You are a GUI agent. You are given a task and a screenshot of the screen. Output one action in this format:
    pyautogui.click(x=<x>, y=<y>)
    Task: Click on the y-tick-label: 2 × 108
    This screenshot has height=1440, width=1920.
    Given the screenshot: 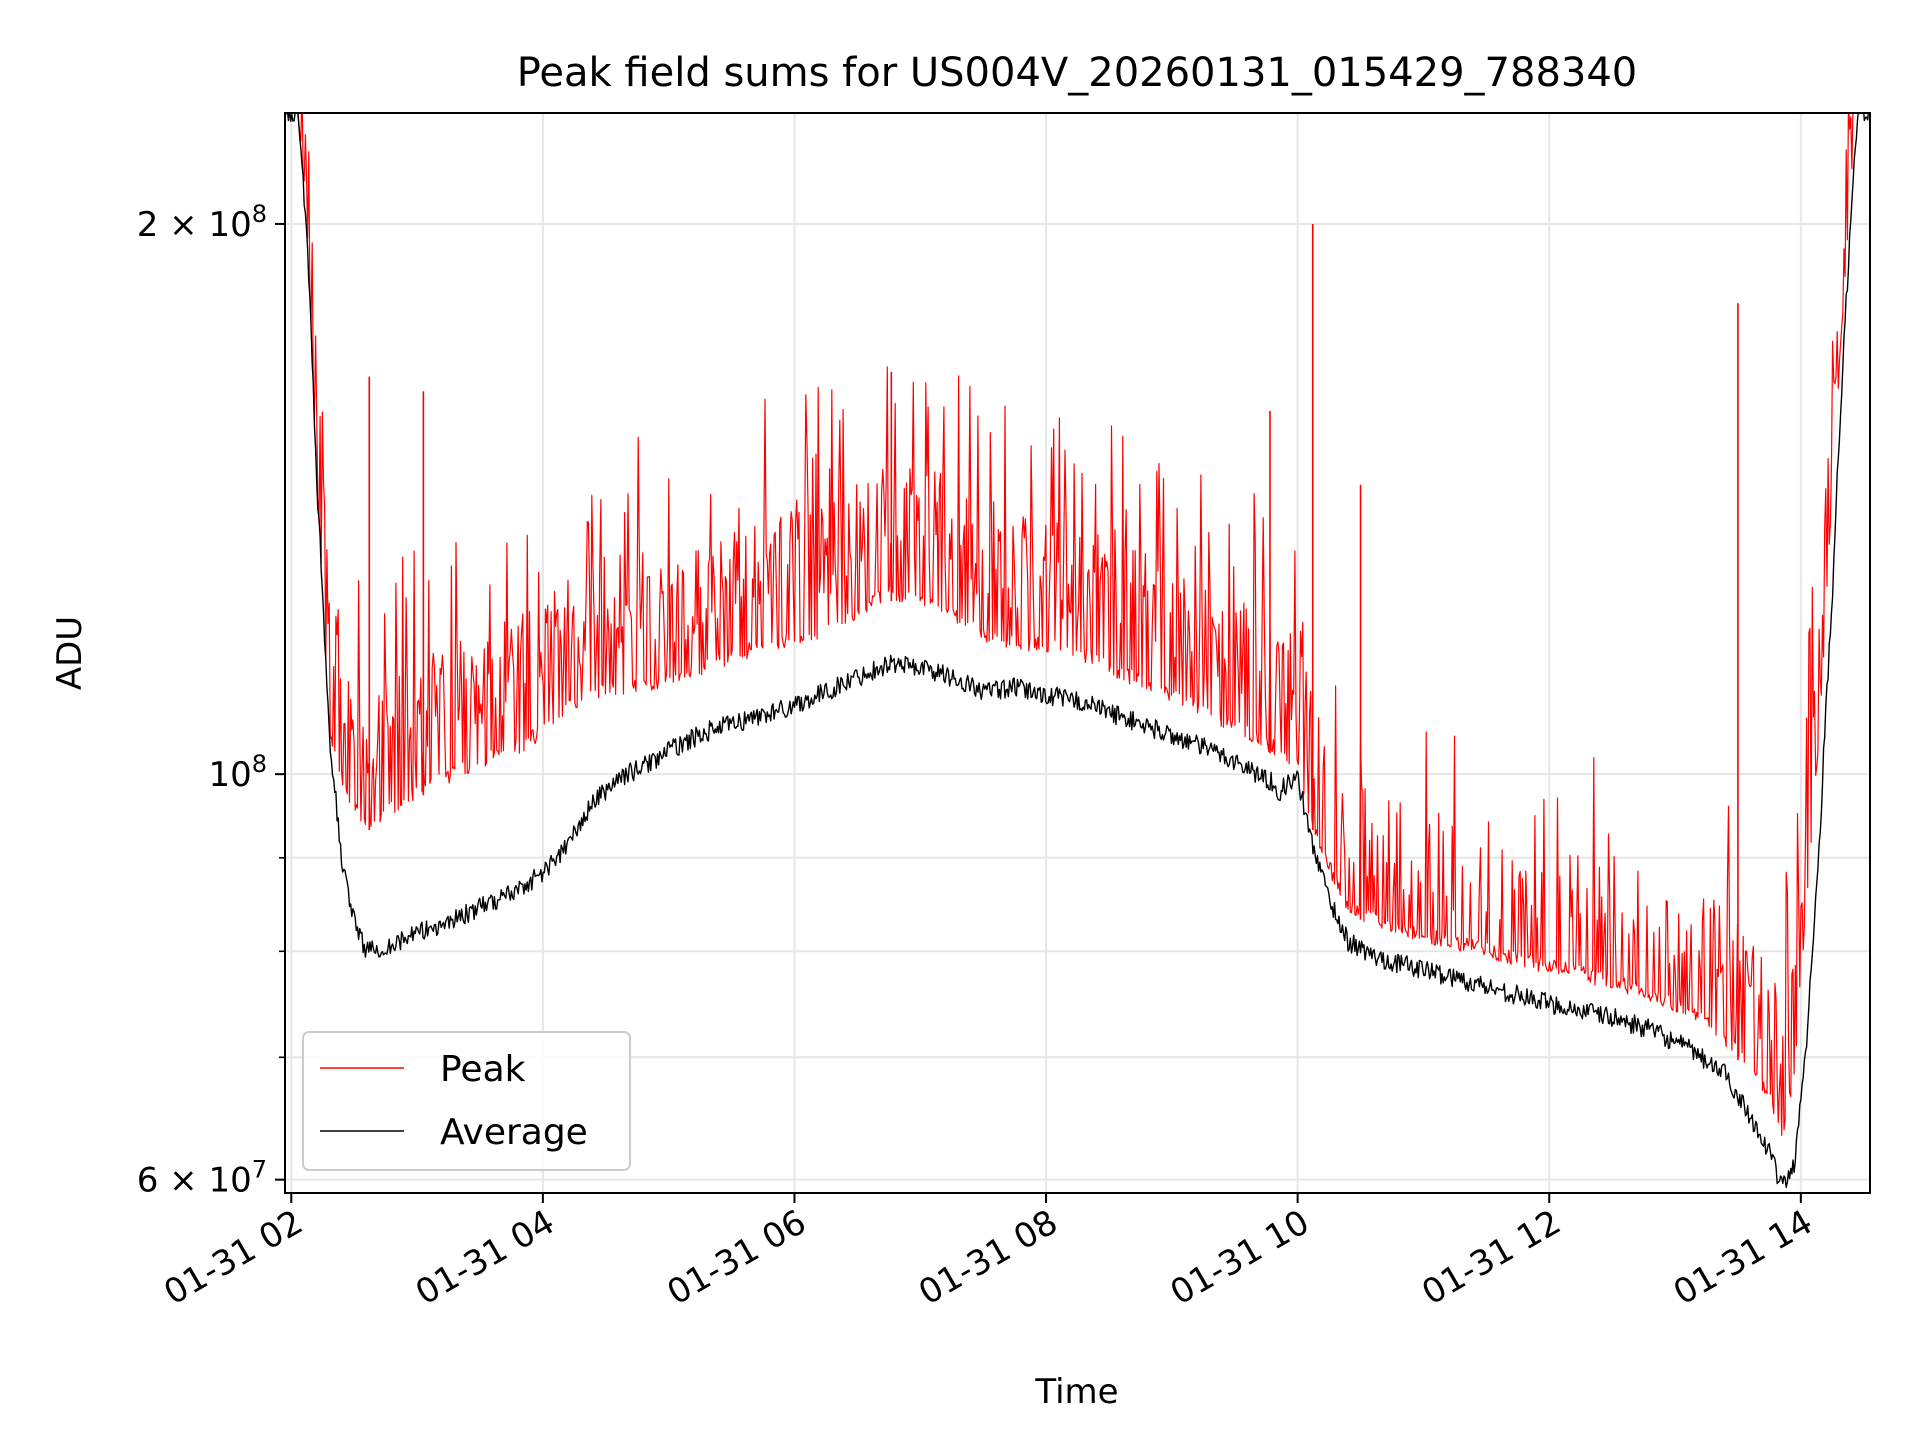 What is the action you would take?
    pyautogui.click(x=202, y=222)
    